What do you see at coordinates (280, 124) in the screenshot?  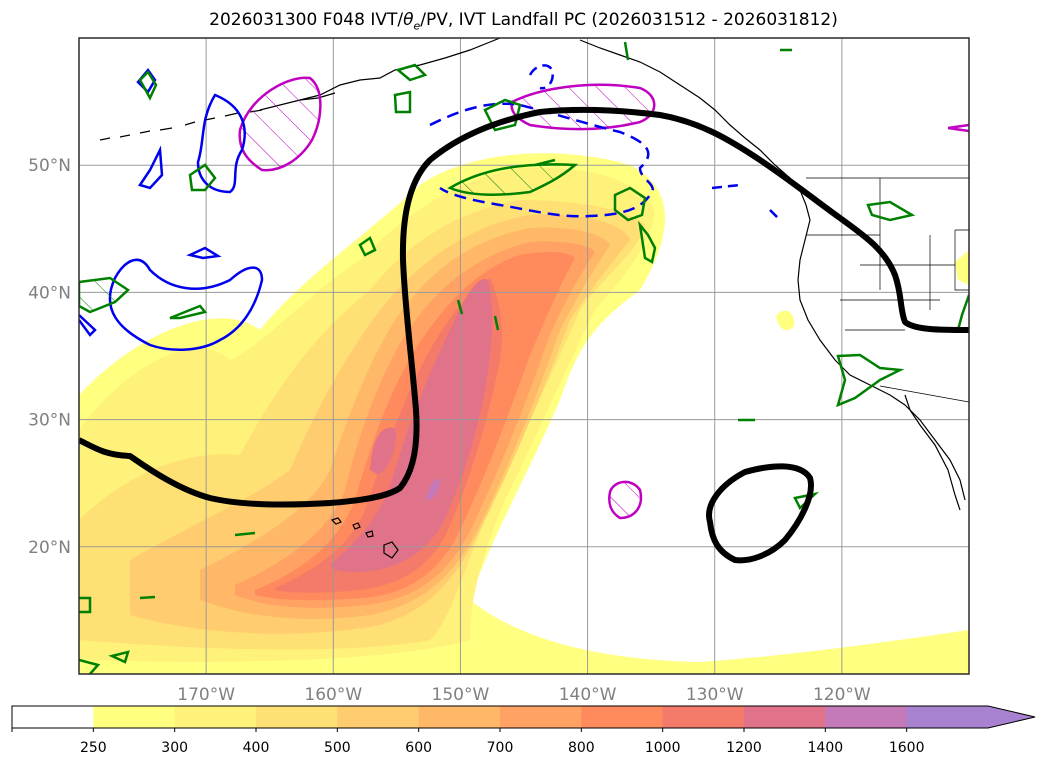 I see `magenta-contour-alaska-gulf` at bounding box center [280, 124].